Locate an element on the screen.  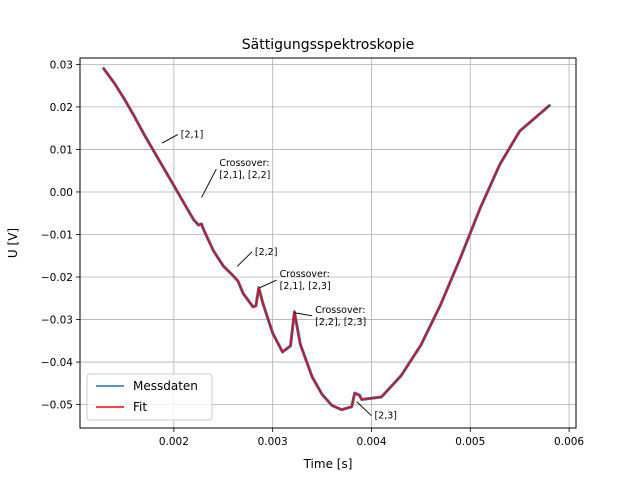
legend: Messdaten Fit is located at coordinates (149, 397).